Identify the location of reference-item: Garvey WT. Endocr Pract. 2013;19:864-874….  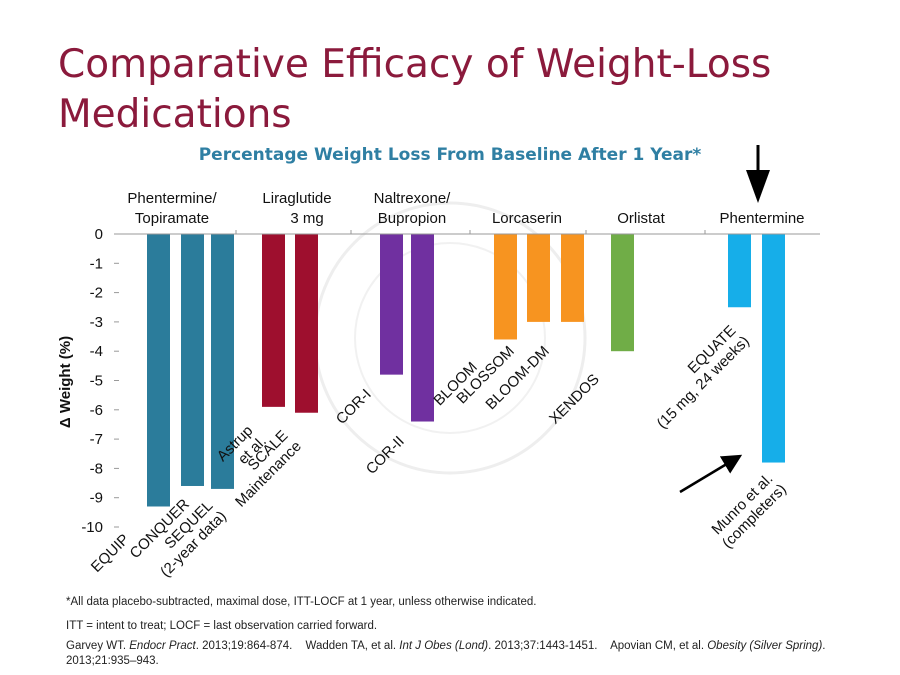
(179, 646).